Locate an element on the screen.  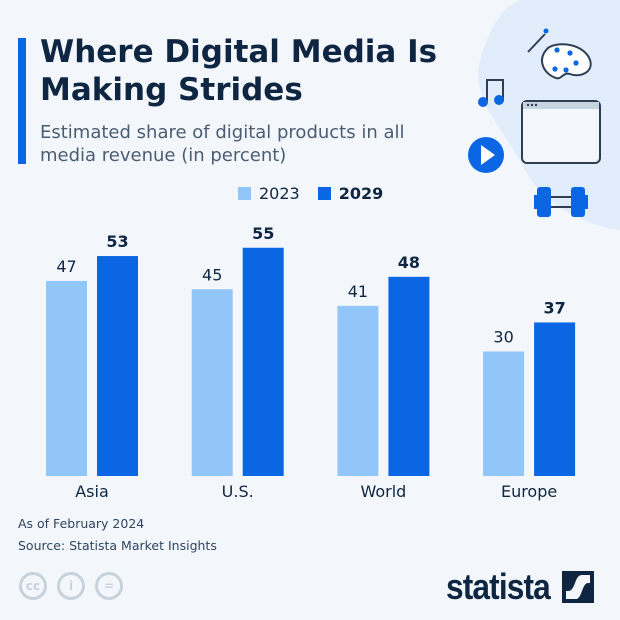
music-note-icon is located at coordinates (491, 93).